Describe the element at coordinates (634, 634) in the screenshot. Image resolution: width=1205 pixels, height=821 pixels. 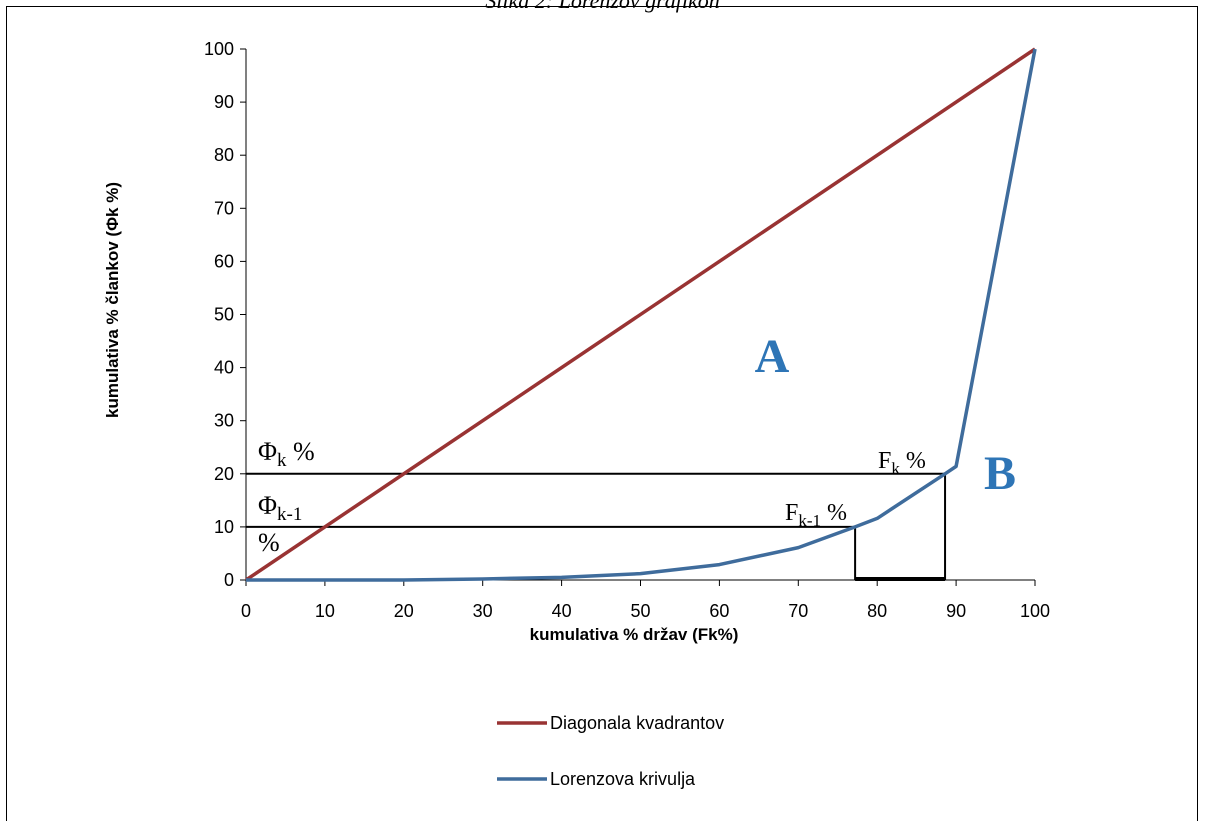
I see `x-axis-title: kumulativa % držav (Fk%)` at that location.